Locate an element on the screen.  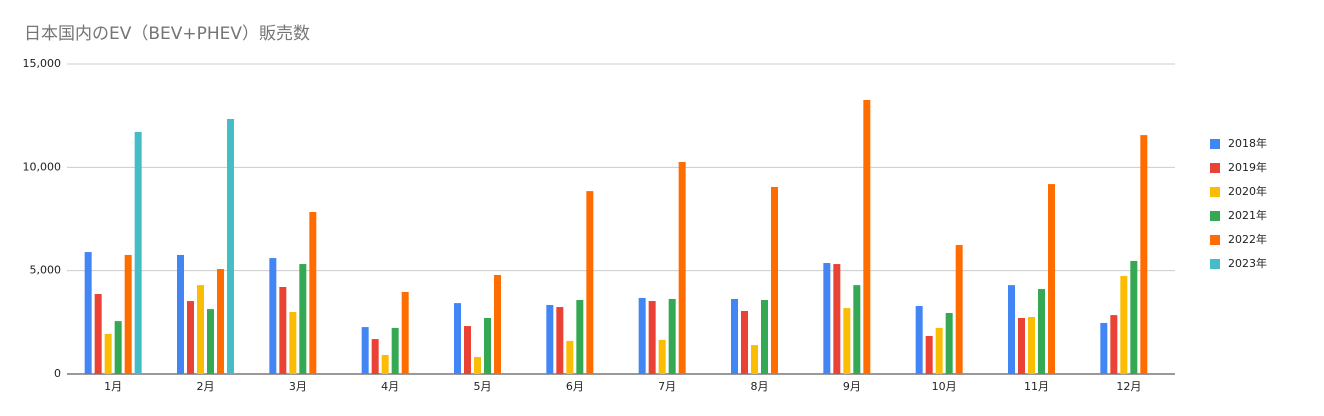
x-tick-label: 10月 is located at coordinates (944, 386).